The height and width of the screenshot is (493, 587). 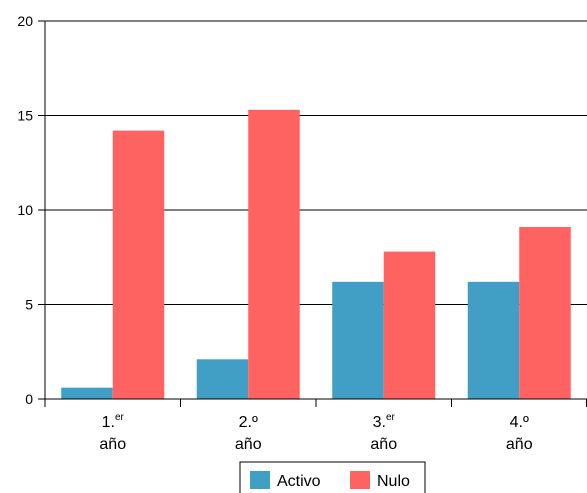 What do you see at coordinates (29, 305) in the screenshot?
I see `y-tick-label: 5` at bounding box center [29, 305].